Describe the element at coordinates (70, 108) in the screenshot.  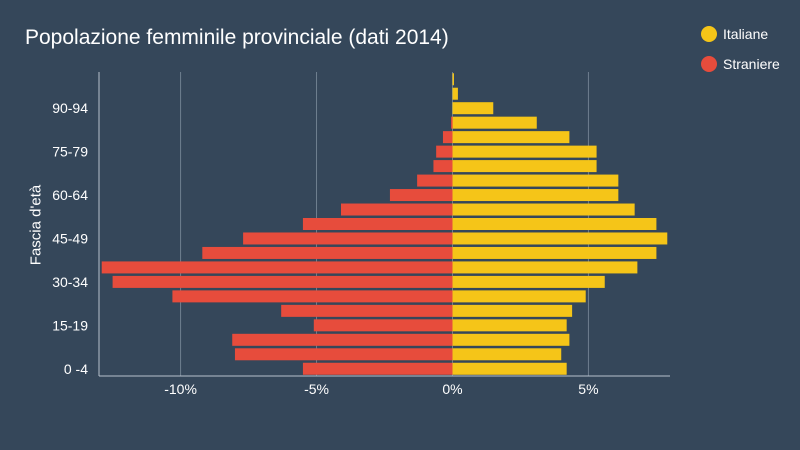
I see `y-tick-label-6: 90-94` at that location.